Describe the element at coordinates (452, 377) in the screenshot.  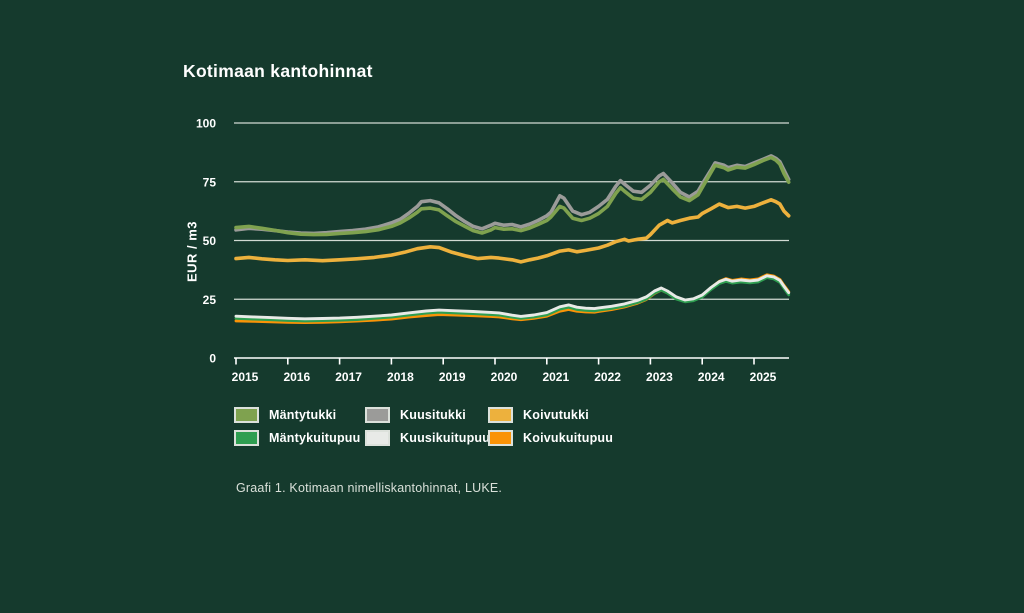
I see `x-tick-label-2019: 2019` at that location.